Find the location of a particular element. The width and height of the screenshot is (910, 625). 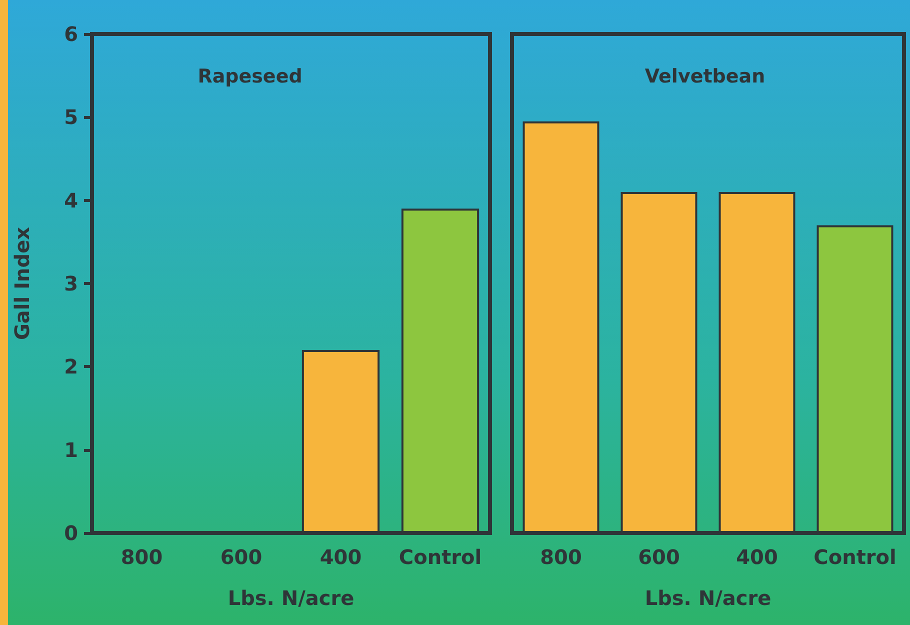

y-tick-label: 4 is located at coordinates (71, 200).